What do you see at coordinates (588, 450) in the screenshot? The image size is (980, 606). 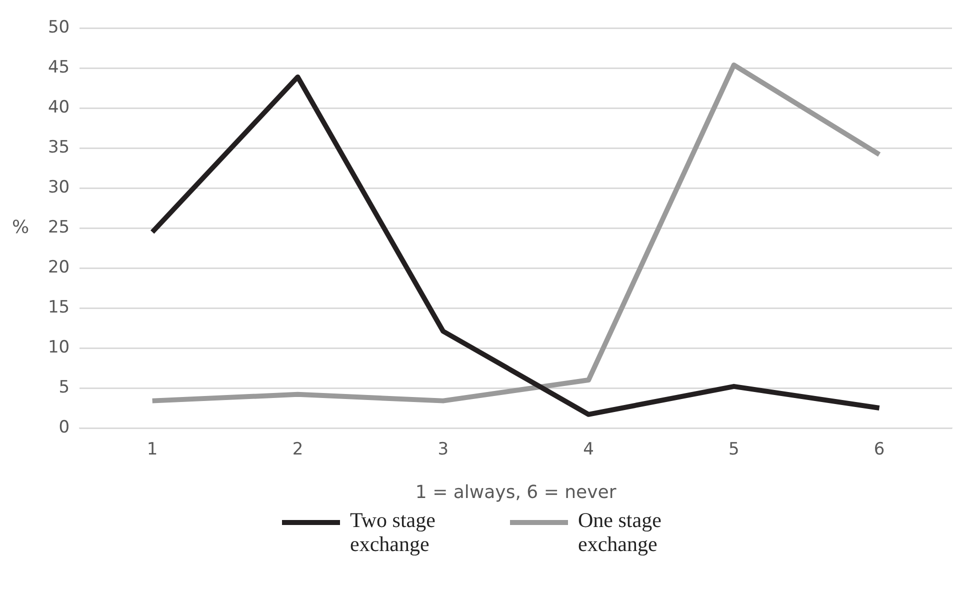 I see `x-tick-label: 4` at bounding box center [588, 450].